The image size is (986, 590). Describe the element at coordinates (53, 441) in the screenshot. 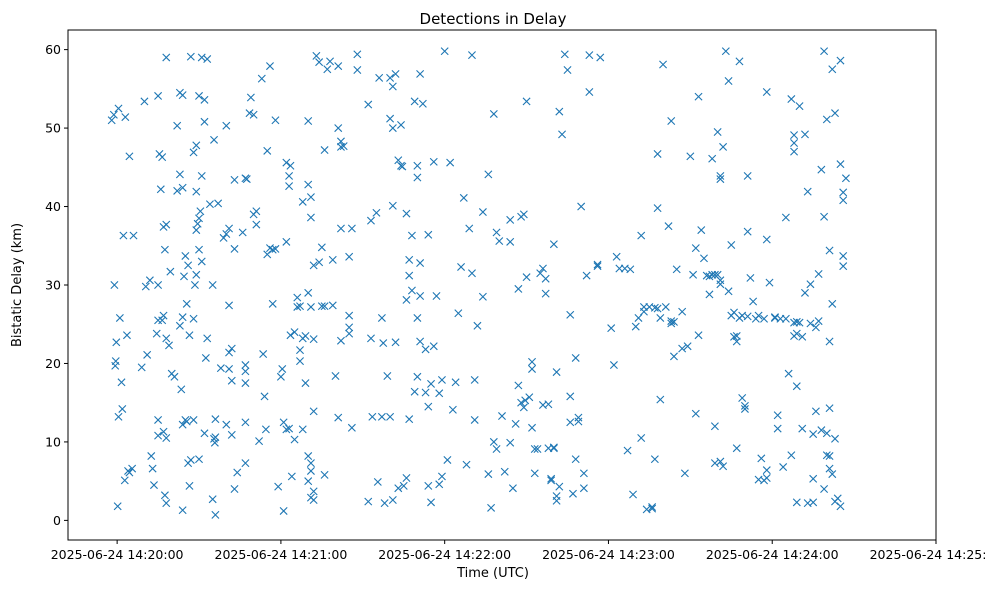

I see `y-tick-label: 10` at that location.